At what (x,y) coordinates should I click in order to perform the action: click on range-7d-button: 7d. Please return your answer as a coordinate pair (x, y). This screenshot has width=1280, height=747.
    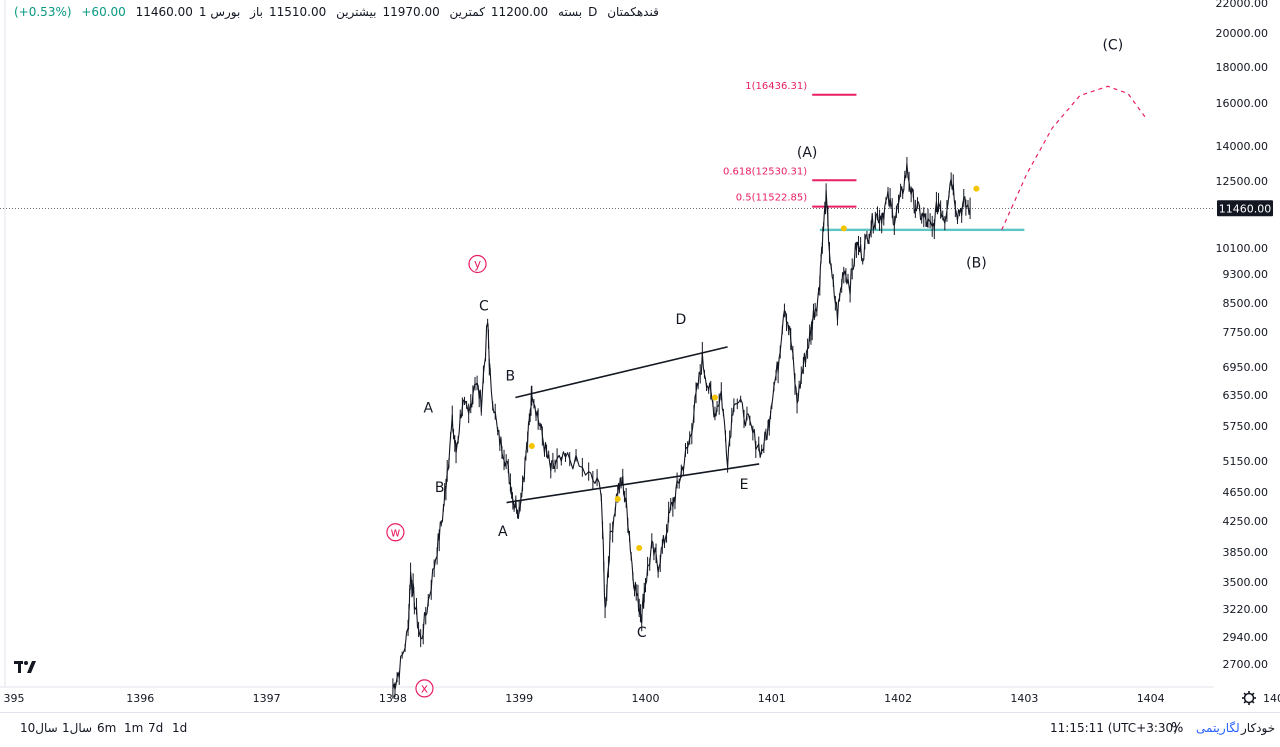
    Looking at the image, I should click on (156, 728).